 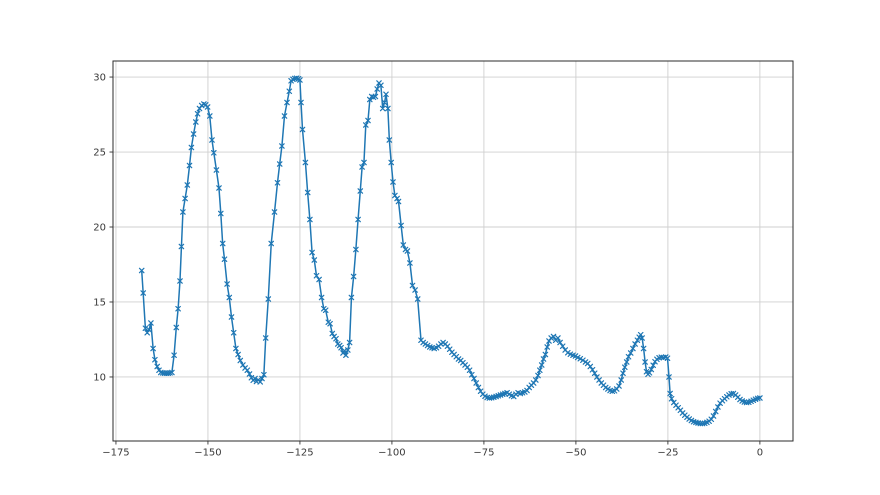 I want to click on x-tick-label: 0, so click(x=760, y=453).